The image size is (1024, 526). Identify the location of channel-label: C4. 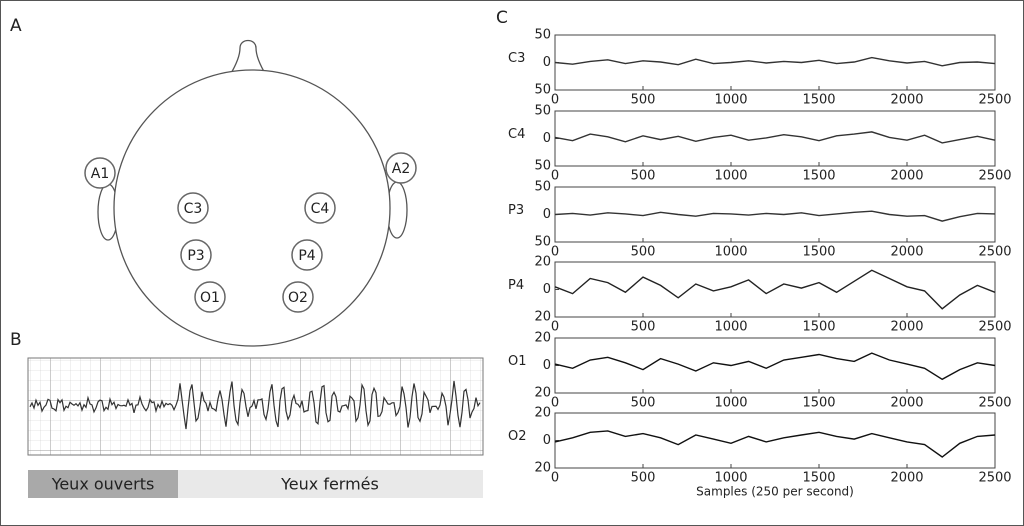
(516, 134).